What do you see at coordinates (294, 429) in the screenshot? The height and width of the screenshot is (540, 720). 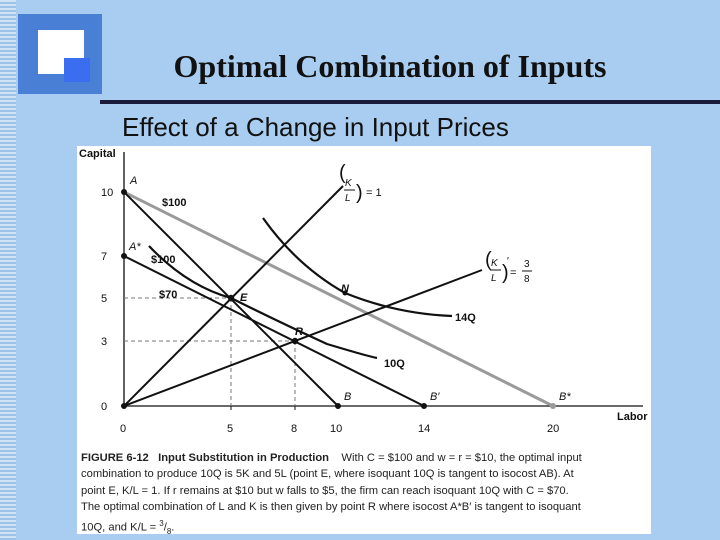 I see `x-tick-8: 8` at bounding box center [294, 429].